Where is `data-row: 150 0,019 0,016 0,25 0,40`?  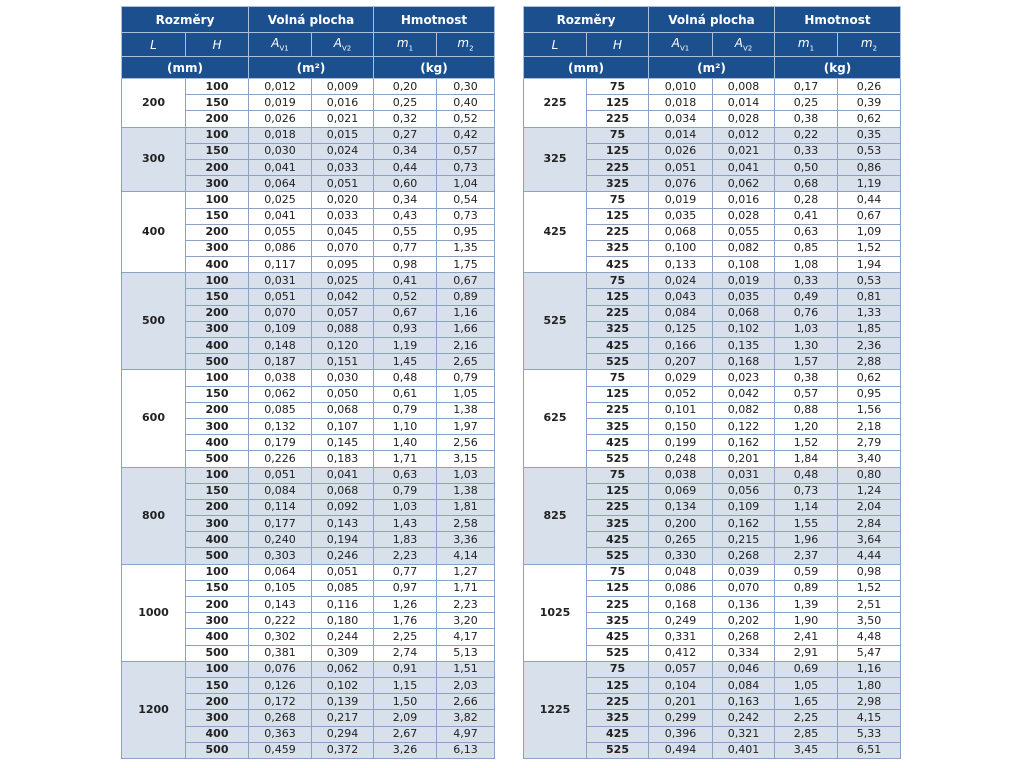 data-row: 150 0,019 0,016 0,25 0,40 is located at coordinates (308, 103).